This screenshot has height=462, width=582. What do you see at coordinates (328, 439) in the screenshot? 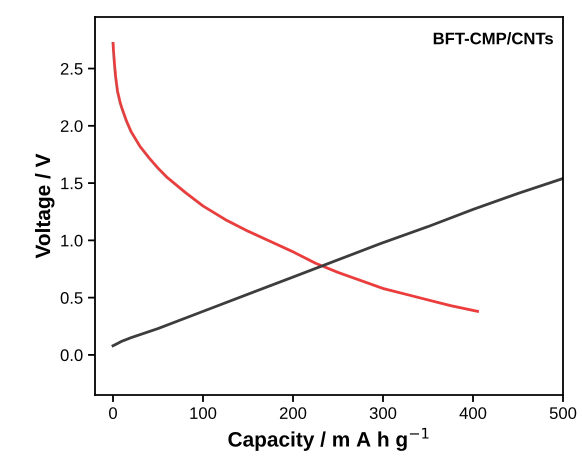
I see `x-axis-title: Capacity / m A h g$^{−1}$` at bounding box center [328, 439].